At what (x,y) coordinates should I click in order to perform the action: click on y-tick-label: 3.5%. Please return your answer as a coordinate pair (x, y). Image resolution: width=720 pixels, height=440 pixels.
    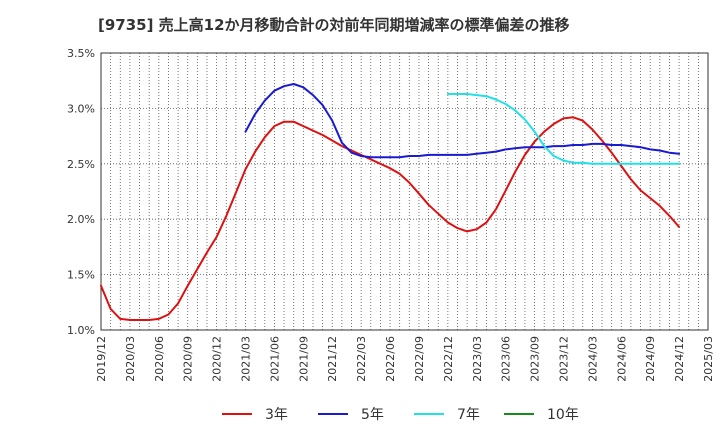
    Looking at the image, I should click on (81, 53).